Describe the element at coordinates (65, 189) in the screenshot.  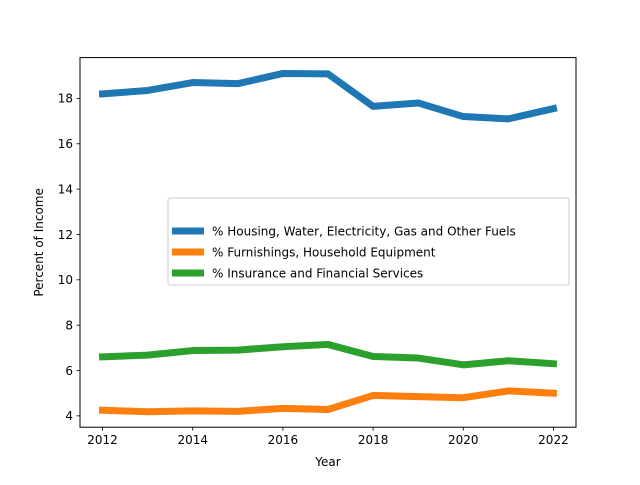
I see `y-tick-label: 14` at that location.